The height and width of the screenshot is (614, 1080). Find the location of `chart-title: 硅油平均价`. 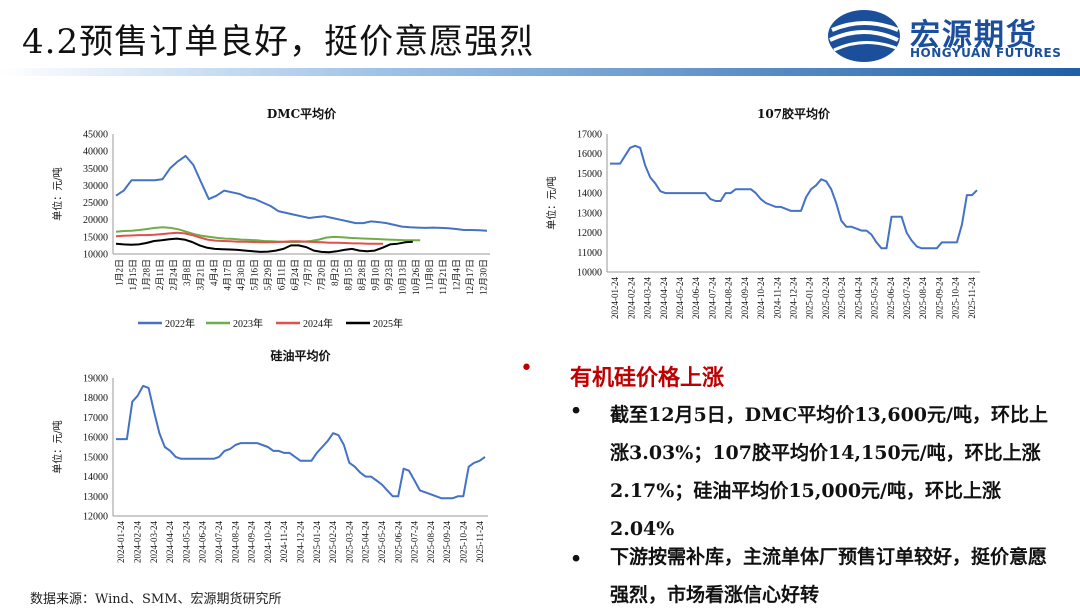

chart-title: 硅油平均价 is located at coordinates (300, 355).